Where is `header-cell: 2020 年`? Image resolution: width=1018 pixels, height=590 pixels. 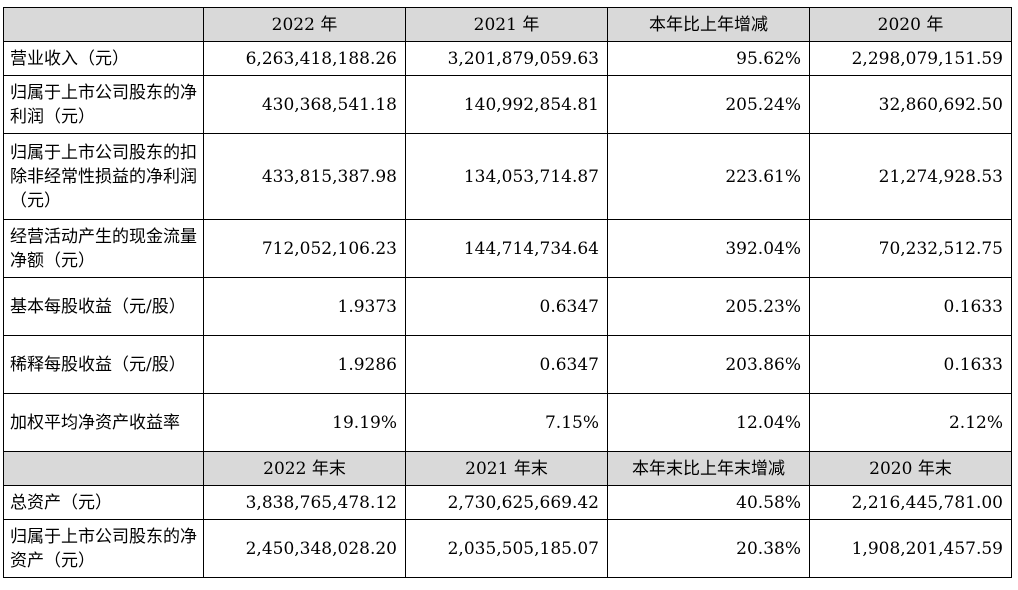
header-cell: 2020 年 is located at coordinates (910, 24).